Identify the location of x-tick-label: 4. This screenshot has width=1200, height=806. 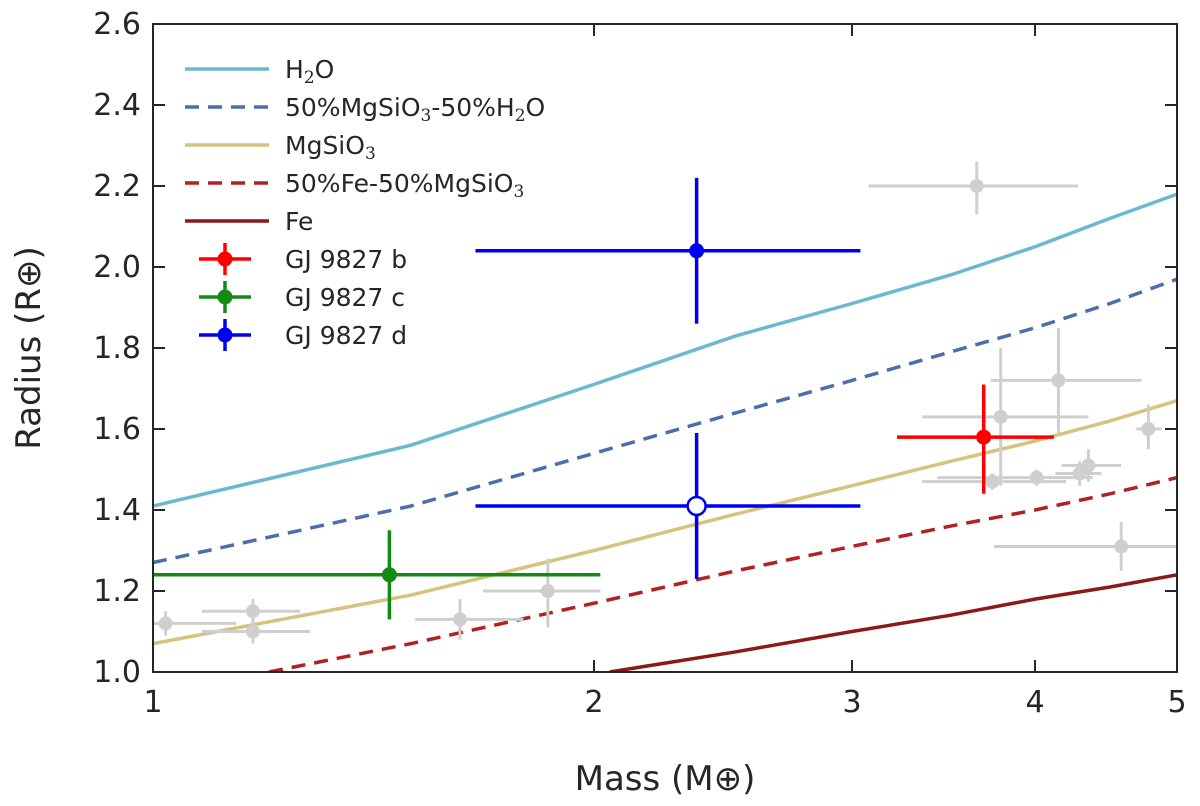
(1034, 702).